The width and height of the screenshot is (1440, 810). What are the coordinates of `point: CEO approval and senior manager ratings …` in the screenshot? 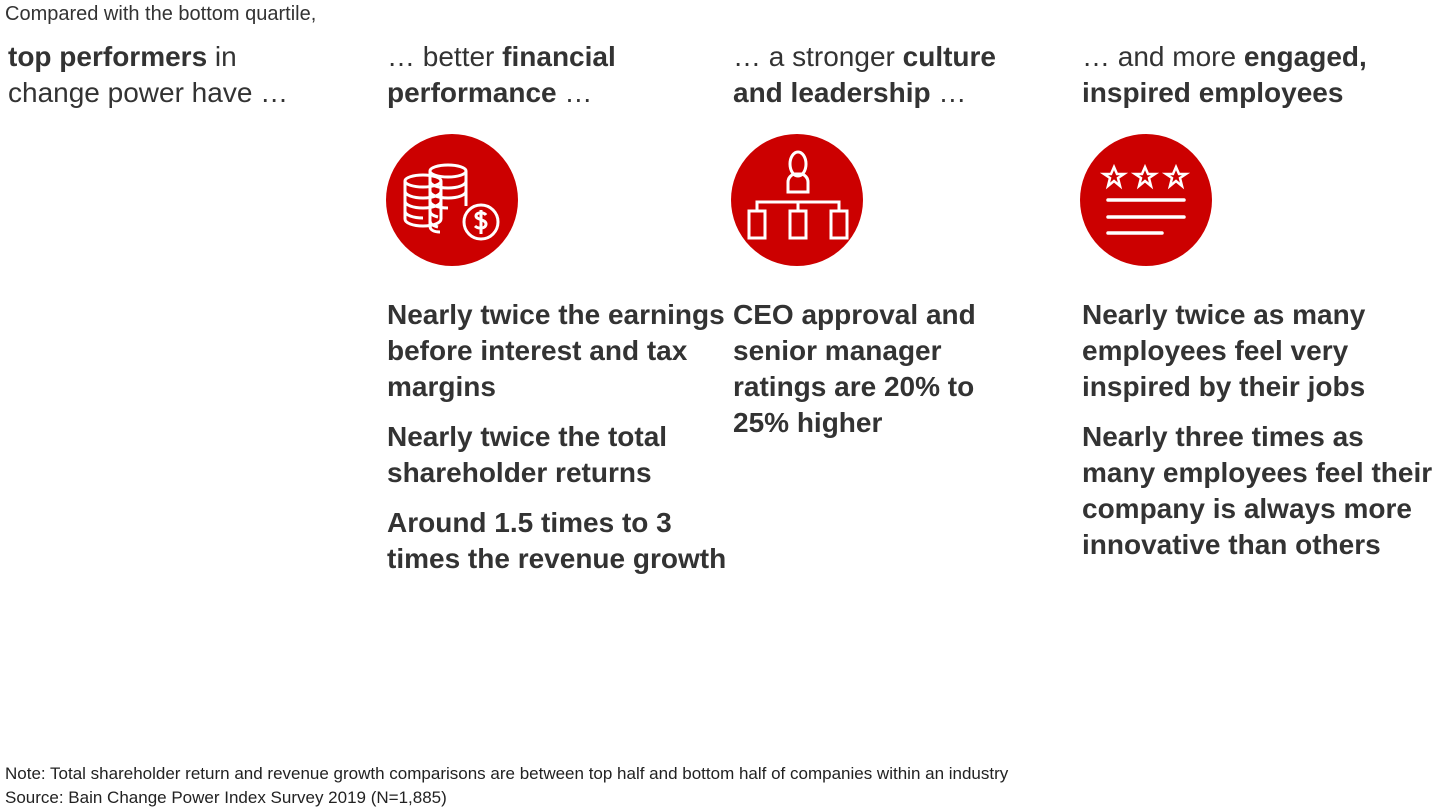 It's located at (854, 368).